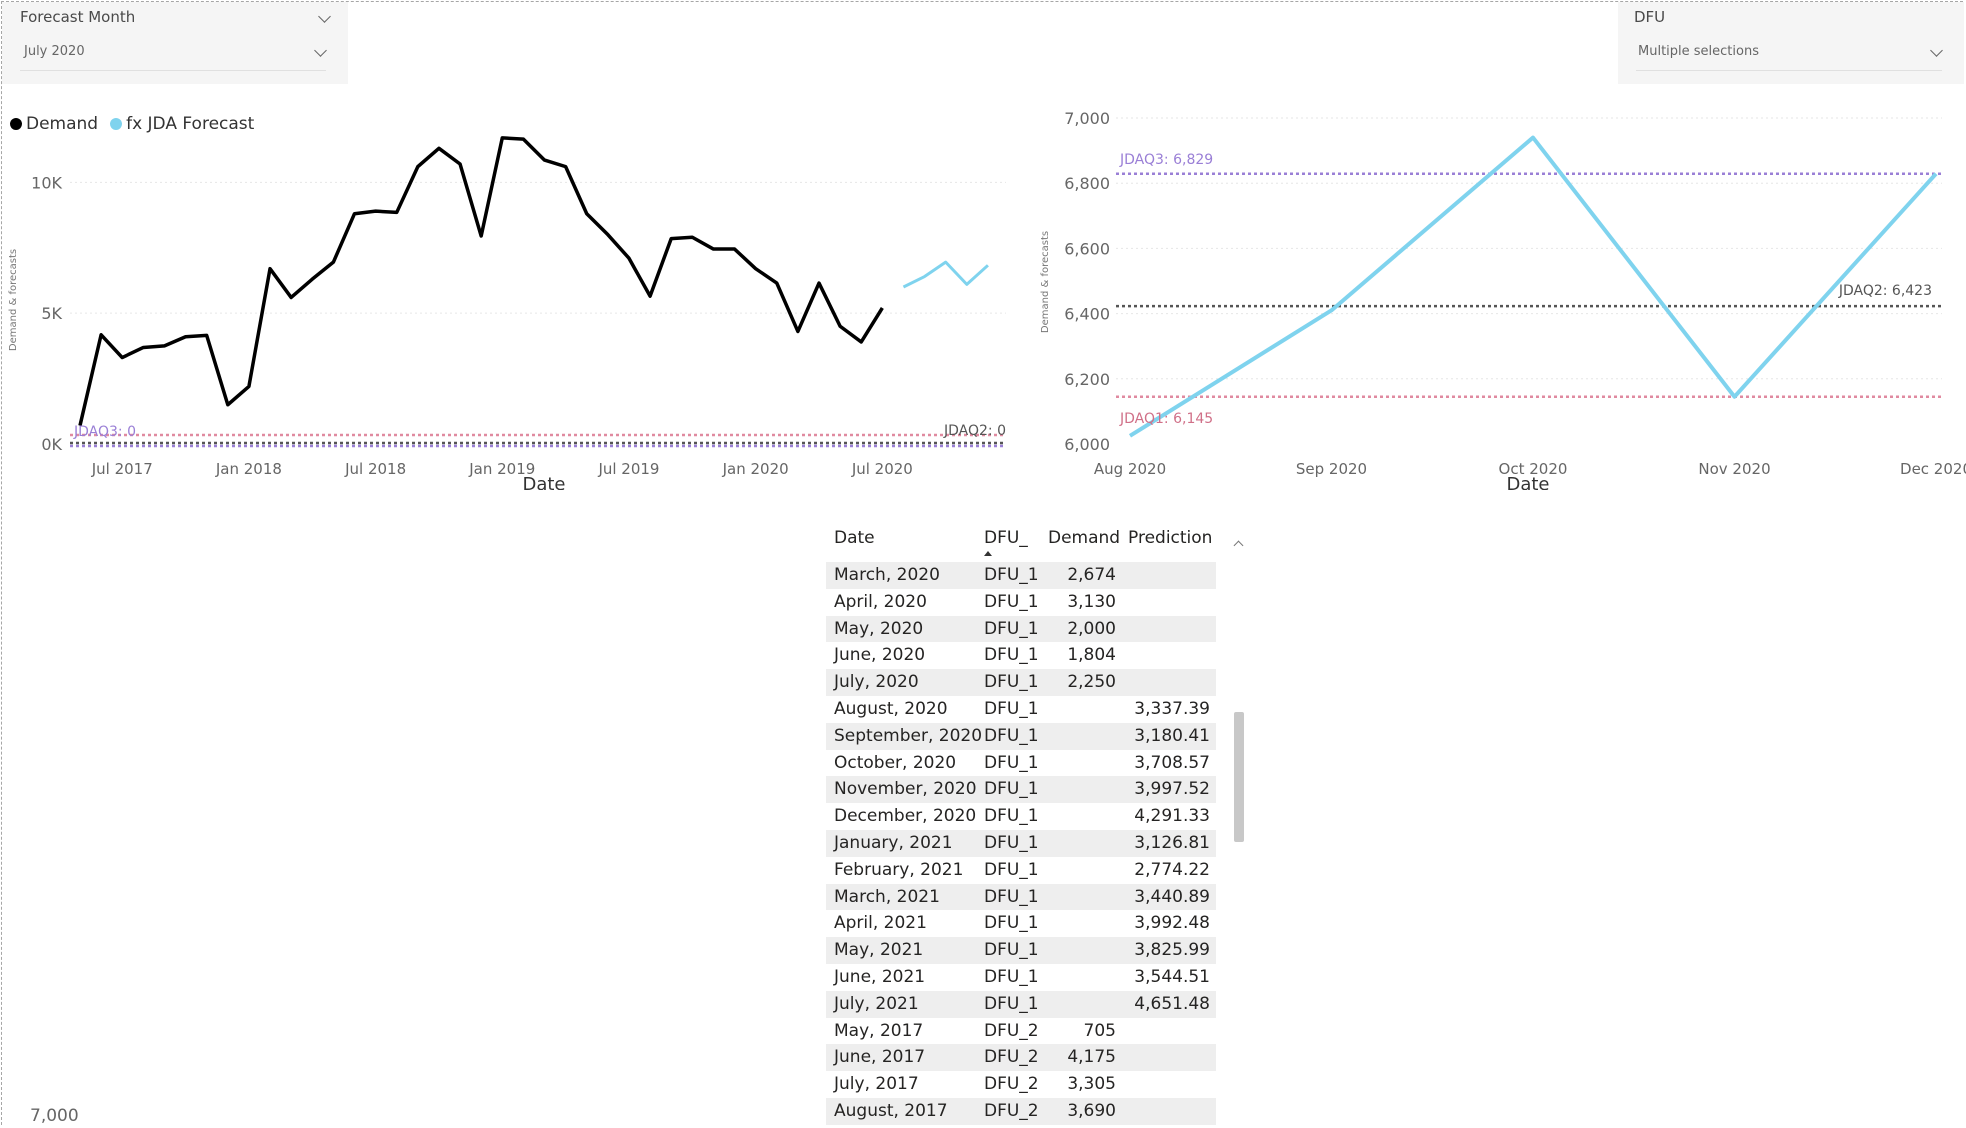 The width and height of the screenshot is (1966, 1128). What do you see at coordinates (1021, 682) in the screenshot?
I see `table-row: July, 2020 DFU_1 2,250` at bounding box center [1021, 682].